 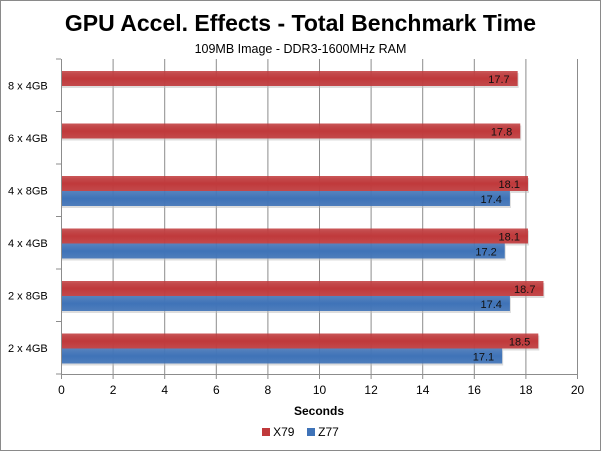 I want to click on x-tick-label: 14, so click(x=423, y=390).